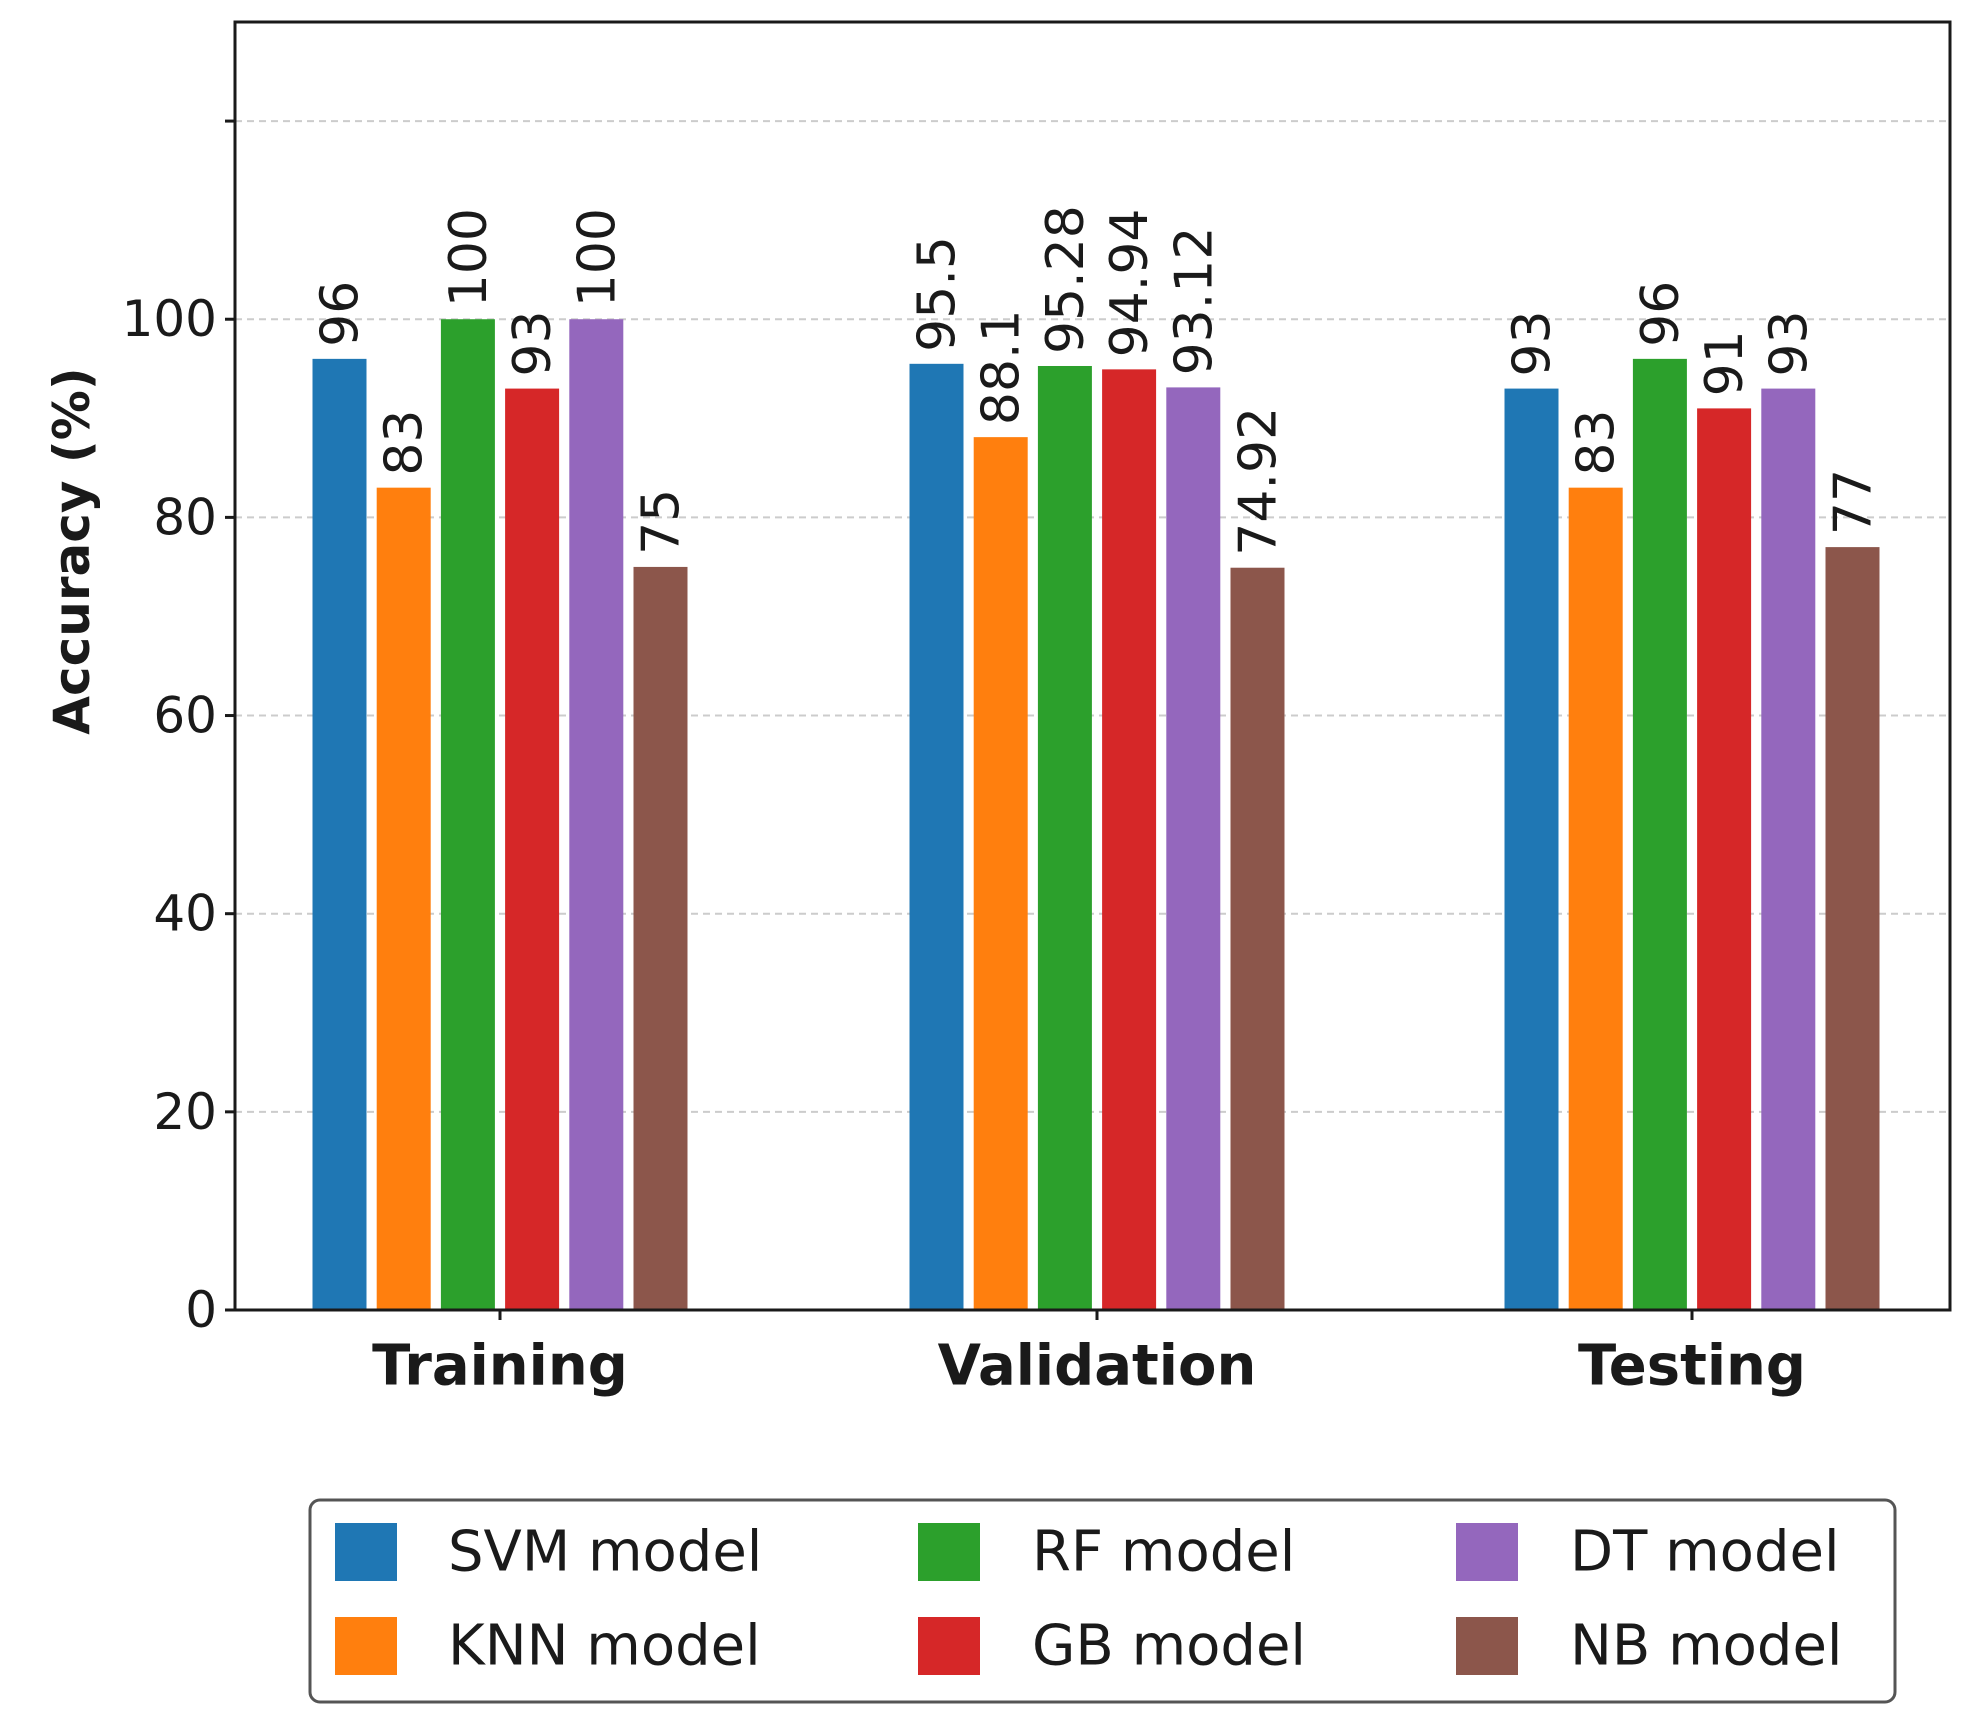 Image resolution: width=1986 pixels, height=1720 pixels. What do you see at coordinates (1692, 1366) in the screenshot?
I see `x-category-label: Testing` at bounding box center [1692, 1366].